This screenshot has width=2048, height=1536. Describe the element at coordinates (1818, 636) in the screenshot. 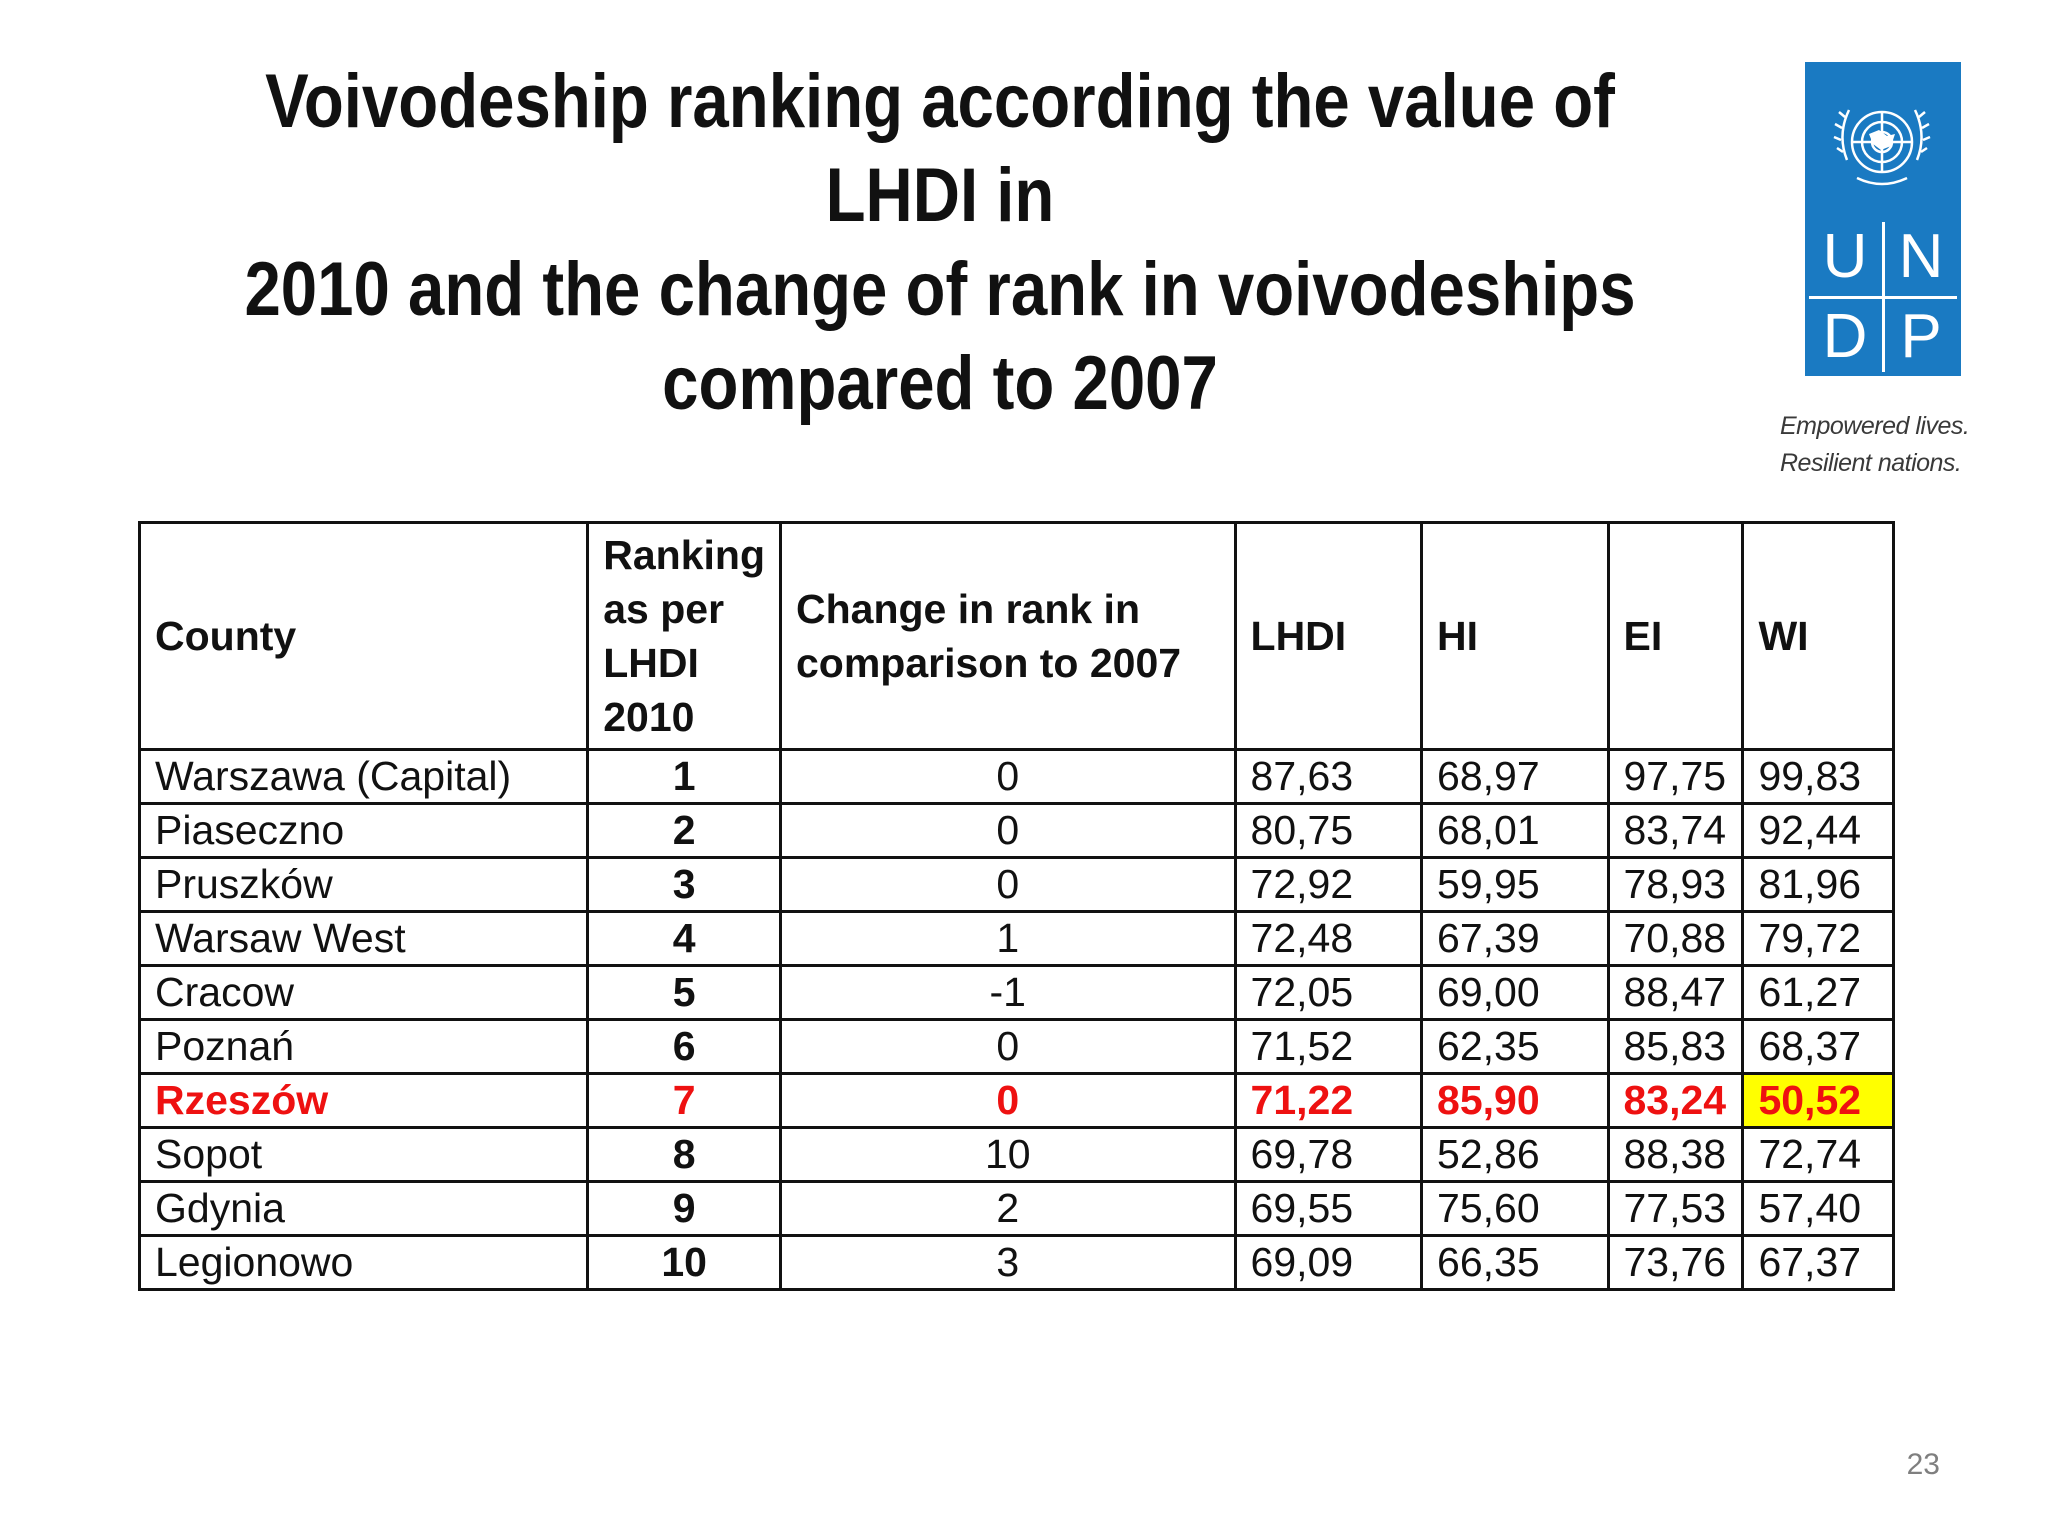

I see `header-wi: WI` at that location.